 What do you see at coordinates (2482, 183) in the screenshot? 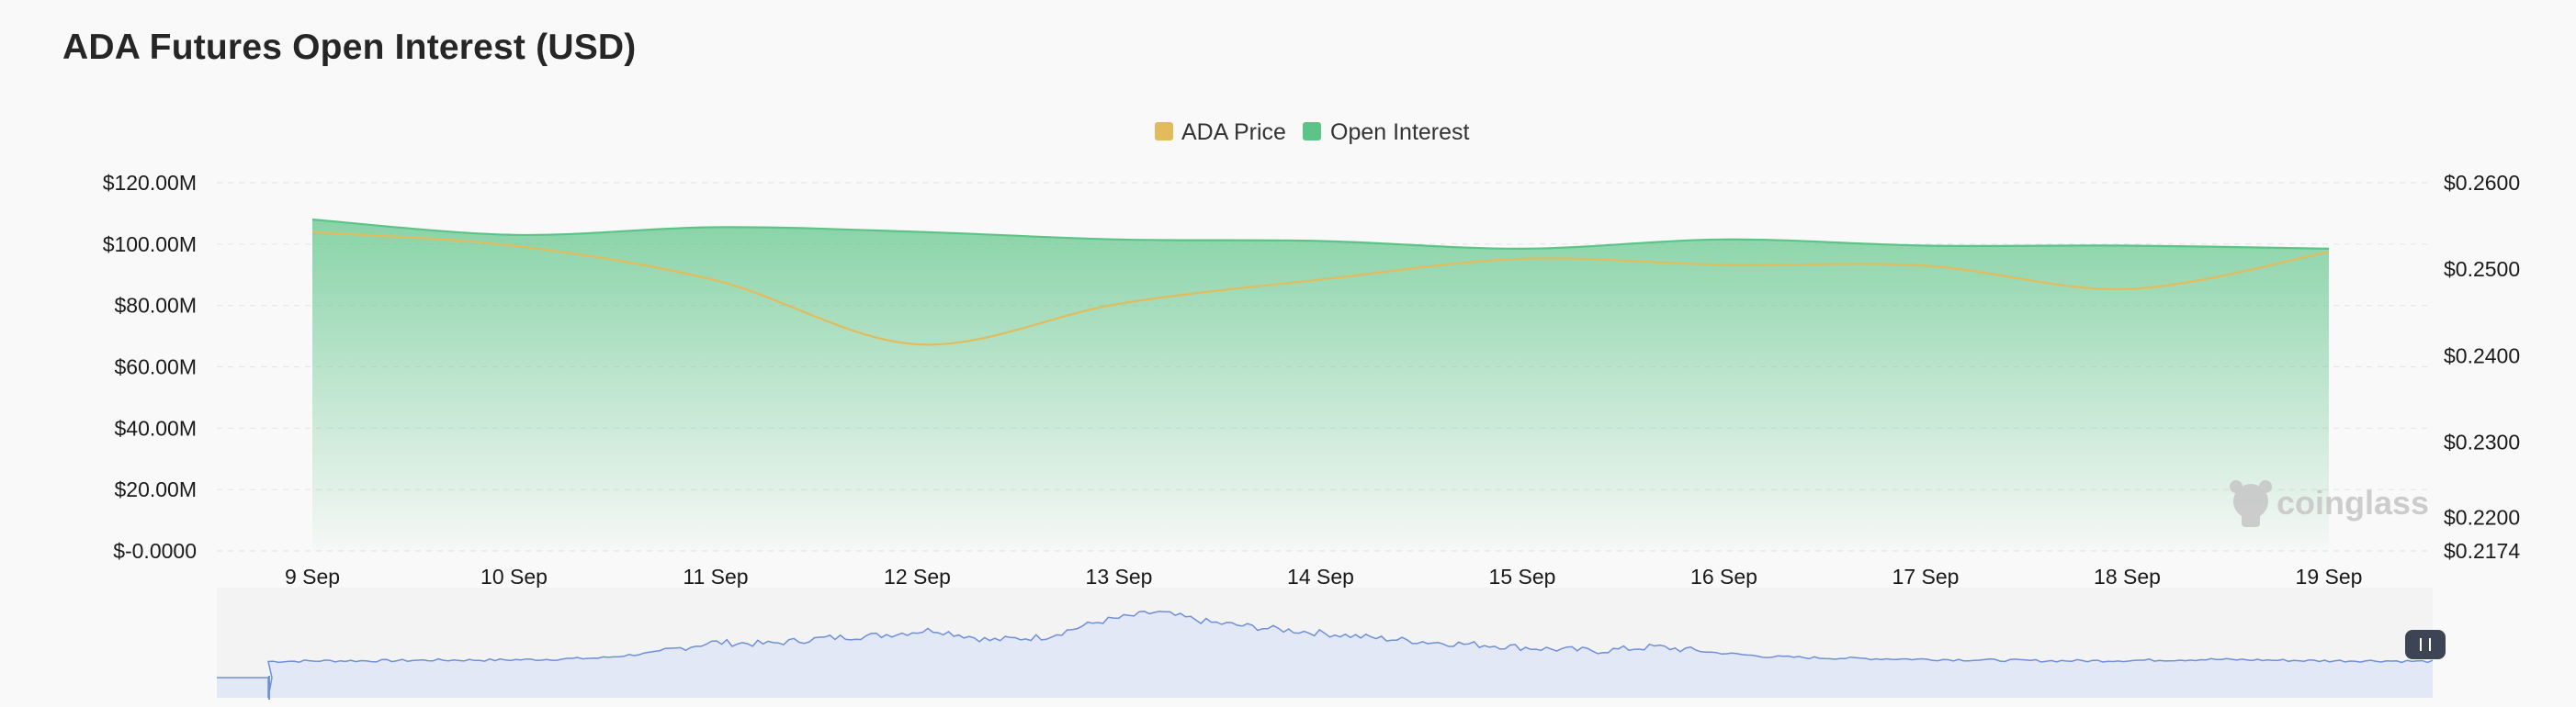
I see `y-right-tick-label: $0.2600` at bounding box center [2482, 183].